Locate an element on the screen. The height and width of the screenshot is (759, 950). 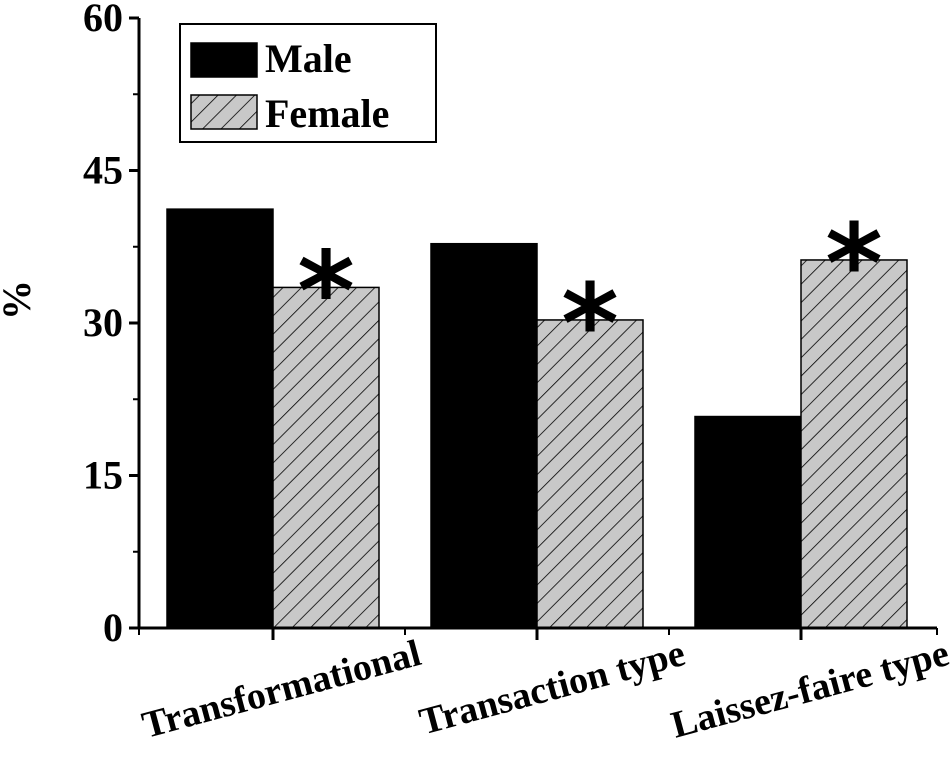
y-ticks: 0 15 30 45 60 is located at coordinates (111, 325).